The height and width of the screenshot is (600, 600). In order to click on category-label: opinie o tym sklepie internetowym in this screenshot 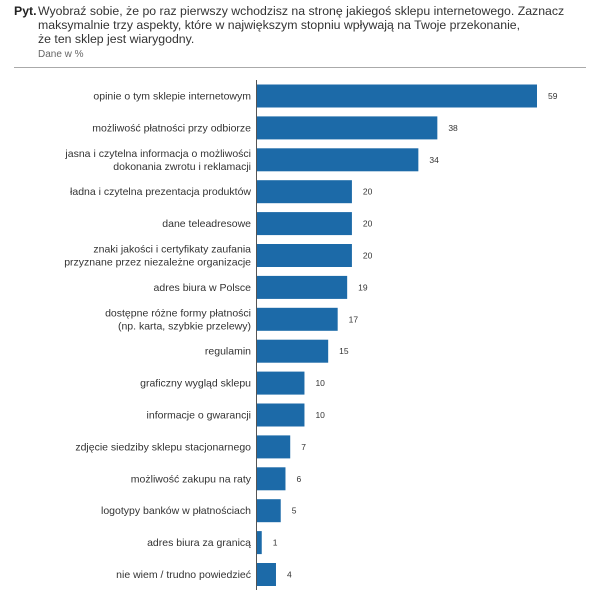, I will do `click(172, 97)`.